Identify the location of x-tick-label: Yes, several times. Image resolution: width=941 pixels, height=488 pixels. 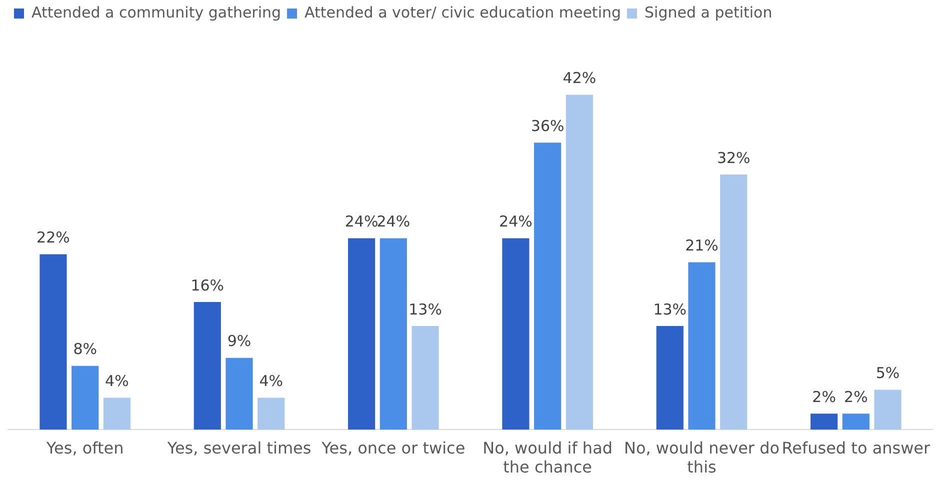
(239, 448).